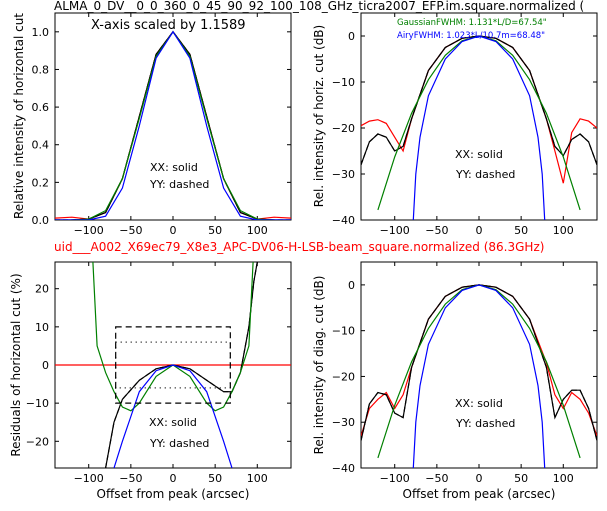 The width and height of the screenshot is (607, 511). What do you see at coordinates (168, 25) in the screenshot?
I see `scale-annotation: X-axis scaled by 1.1589` at bounding box center [168, 25].